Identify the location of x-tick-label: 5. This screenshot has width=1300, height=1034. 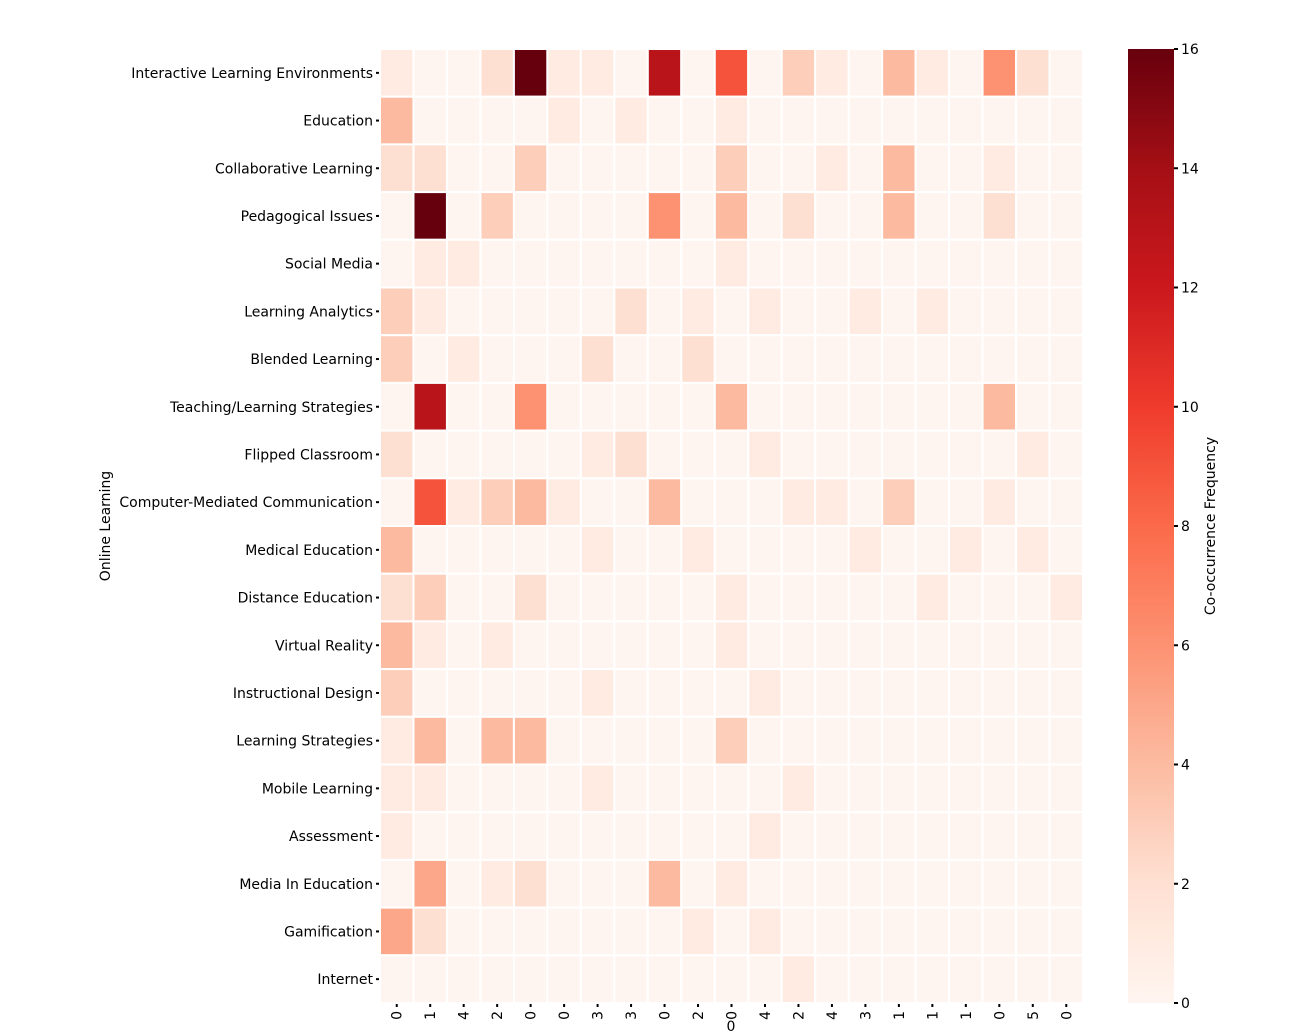
(1034, 1015).